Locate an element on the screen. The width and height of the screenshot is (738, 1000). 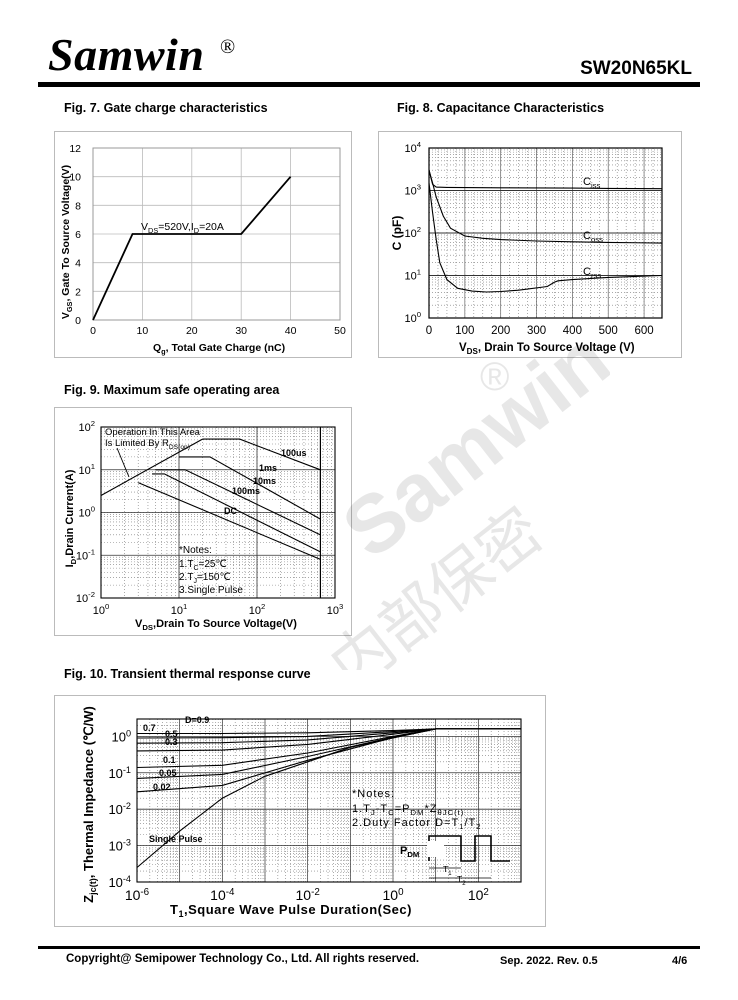
text-part: =150℃ is located at coordinates (214, 577).